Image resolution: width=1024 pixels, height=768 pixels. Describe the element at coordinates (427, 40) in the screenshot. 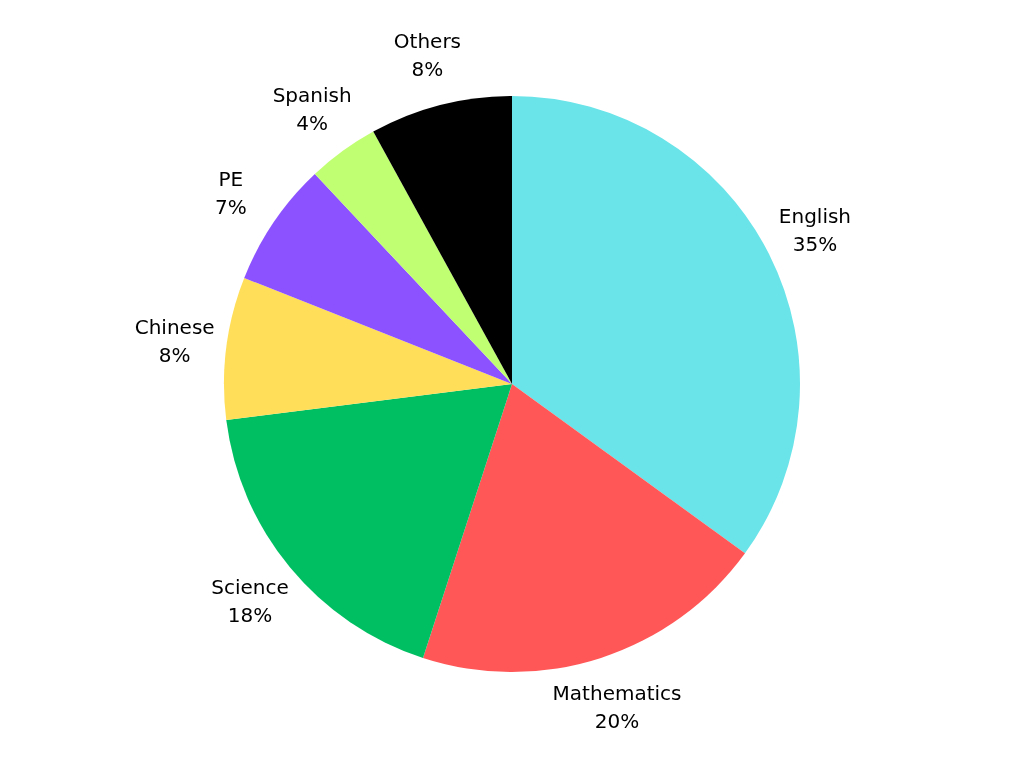

I see `slice-label: Others` at that location.